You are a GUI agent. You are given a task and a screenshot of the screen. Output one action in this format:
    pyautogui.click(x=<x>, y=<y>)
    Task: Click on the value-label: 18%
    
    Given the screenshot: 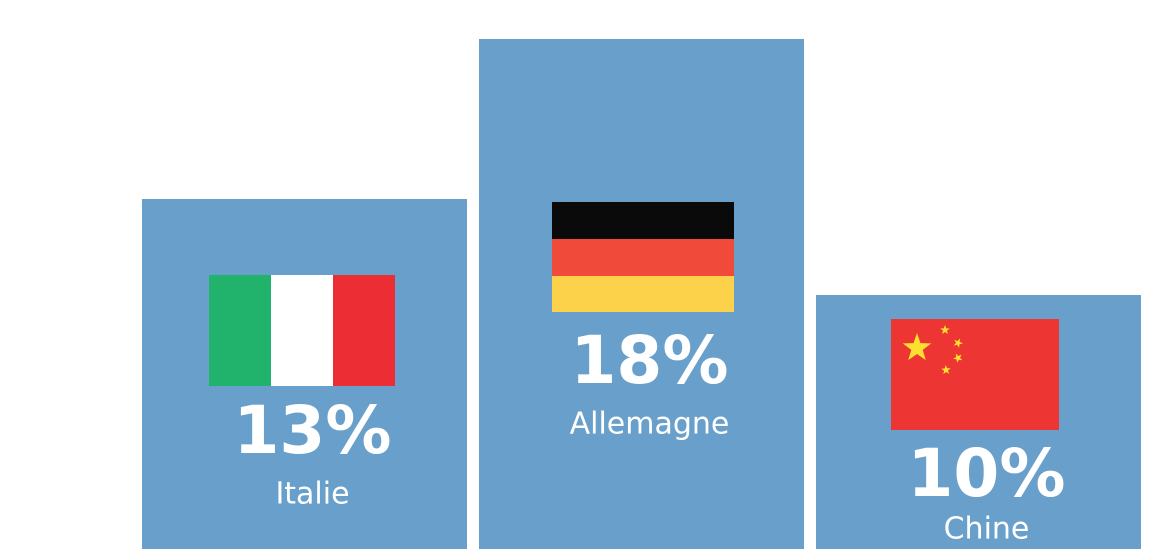 What is the action you would take?
    pyautogui.click(x=650, y=360)
    